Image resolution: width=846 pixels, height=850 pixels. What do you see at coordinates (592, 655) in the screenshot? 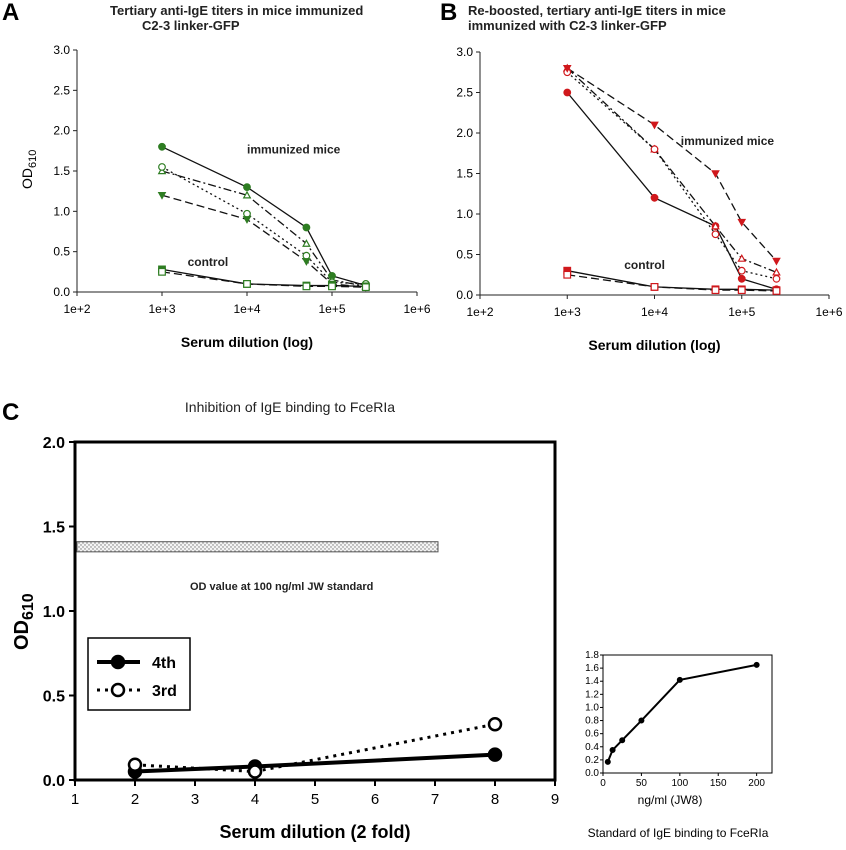
I see `y-tick-label-inset: 1.8` at bounding box center [592, 655].